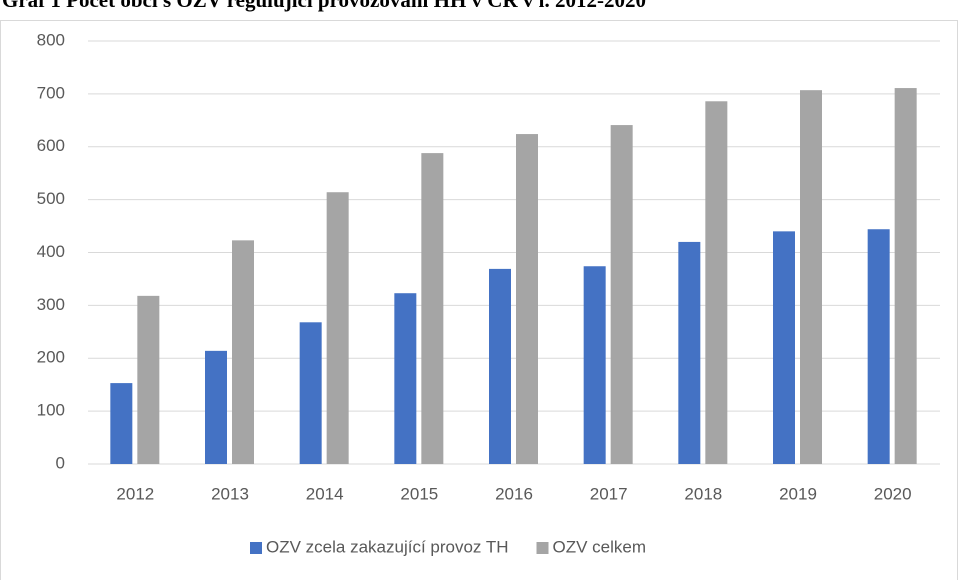 The height and width of the screenshot is (580, 959). Describe the element at coordinates (51, 145) in the screenshot. I see `y-tick-label: 600` at that location.